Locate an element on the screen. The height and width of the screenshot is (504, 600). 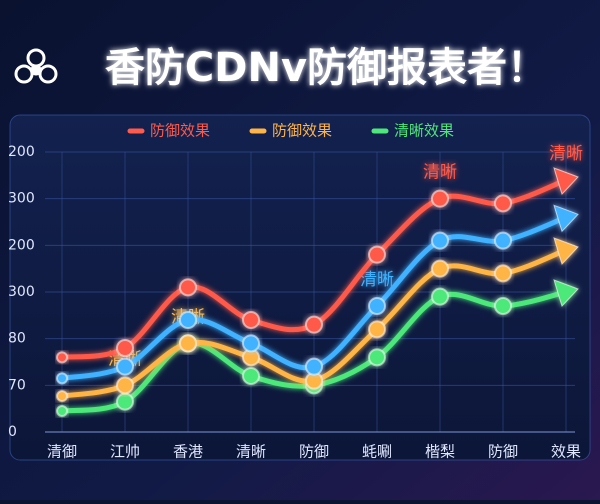
x-tick-label: 效果 is located at coordinates (566, 452).